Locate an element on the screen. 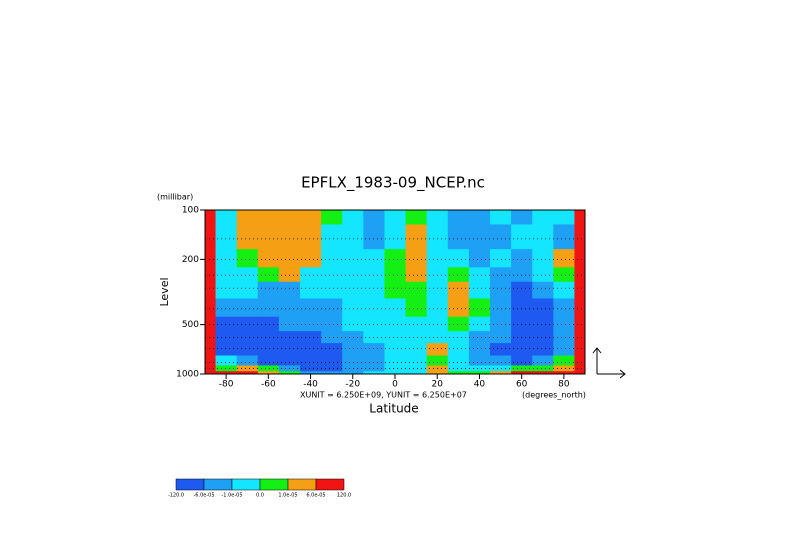 The width and height of the screenshot is (789, 558). y-tick-label: 200 is located at coordinates (190, 260).